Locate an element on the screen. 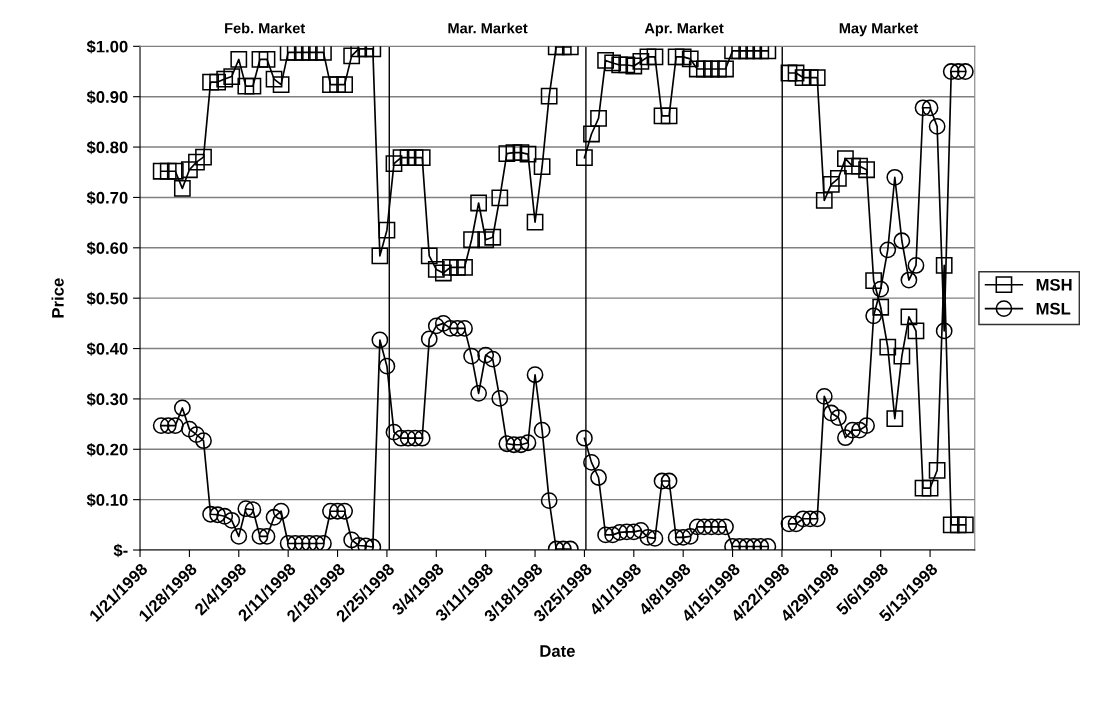 This screenshot has height=702, width=1094. legend-label: MSH is located at coordinates (1054, 284).